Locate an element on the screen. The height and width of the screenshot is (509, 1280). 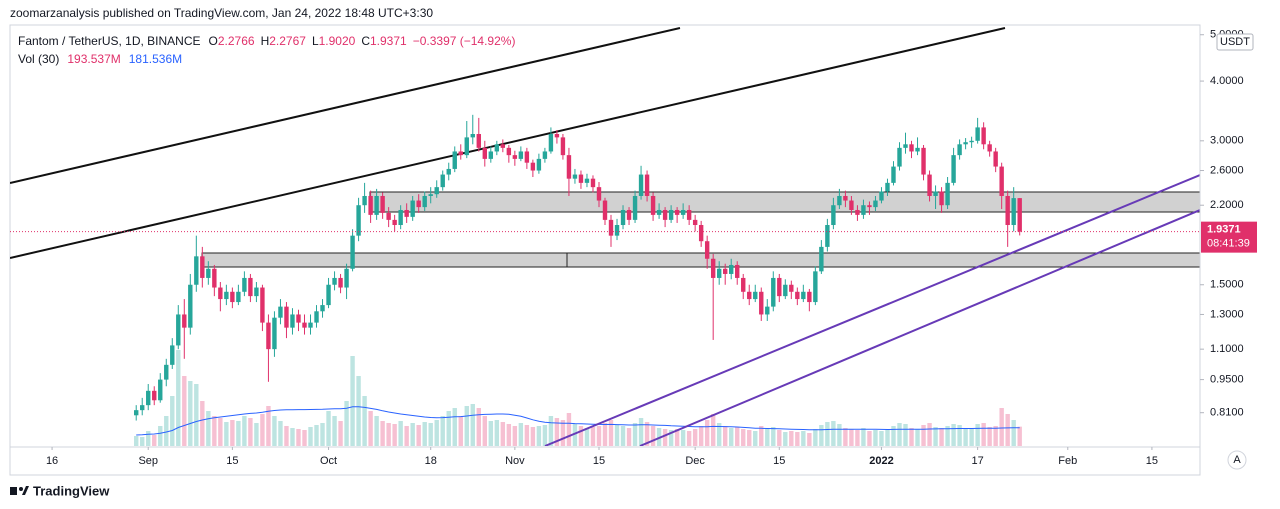
currency-box is located at coordinates (1235, 42).